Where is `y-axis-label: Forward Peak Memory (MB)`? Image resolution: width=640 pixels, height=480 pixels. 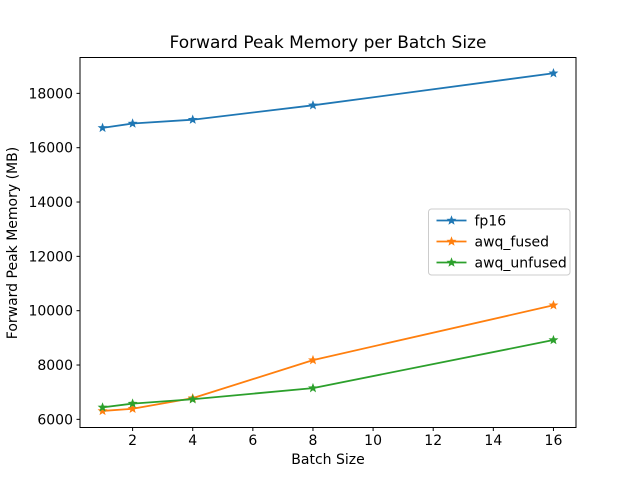
y-axis-label: Forward Peak Memory (MB) is located at coordinates (13, 243).